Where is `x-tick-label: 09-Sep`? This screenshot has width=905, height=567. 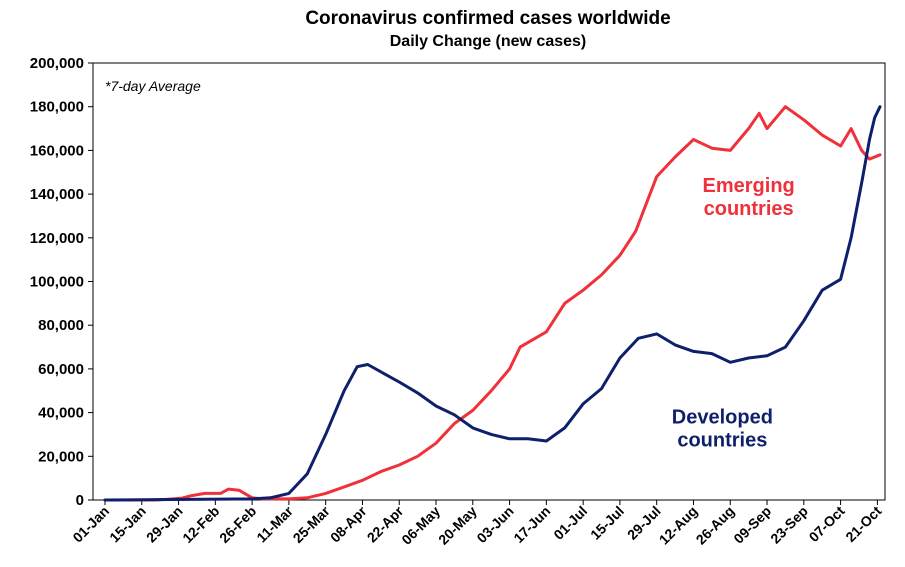
x-tick-label: 09-Sep is located at coordinates (752, 525).